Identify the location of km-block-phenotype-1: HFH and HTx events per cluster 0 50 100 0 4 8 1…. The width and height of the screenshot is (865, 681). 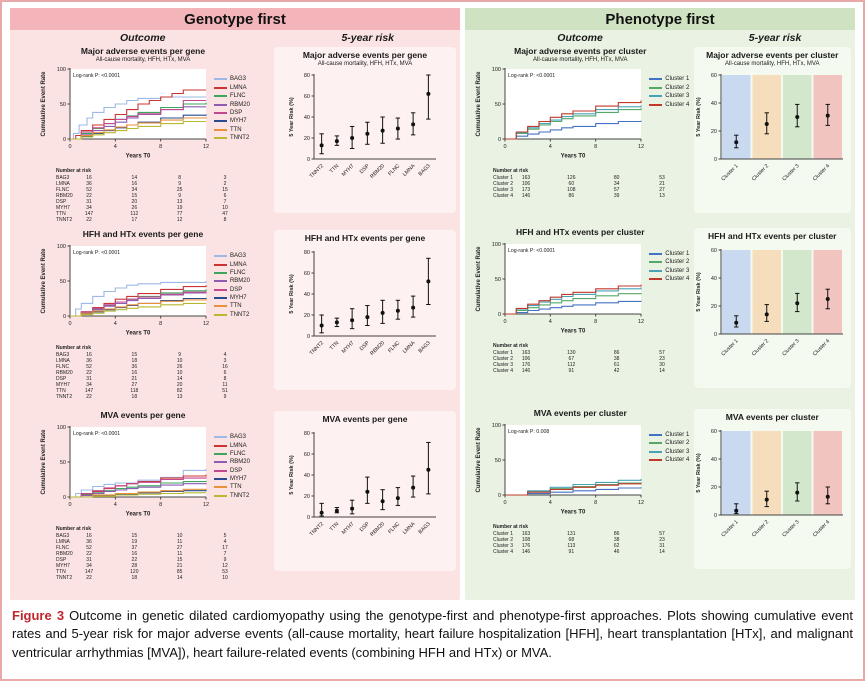
(580, 317).